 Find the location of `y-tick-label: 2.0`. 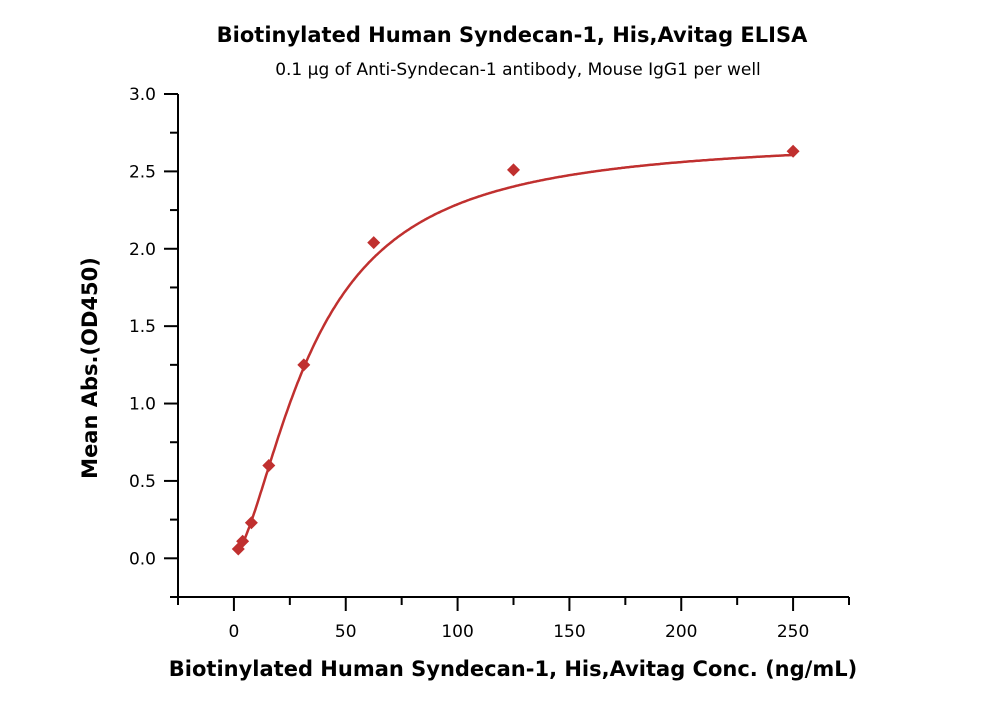

y-tick-label: 2.0 is located at coordinates (142, 250).